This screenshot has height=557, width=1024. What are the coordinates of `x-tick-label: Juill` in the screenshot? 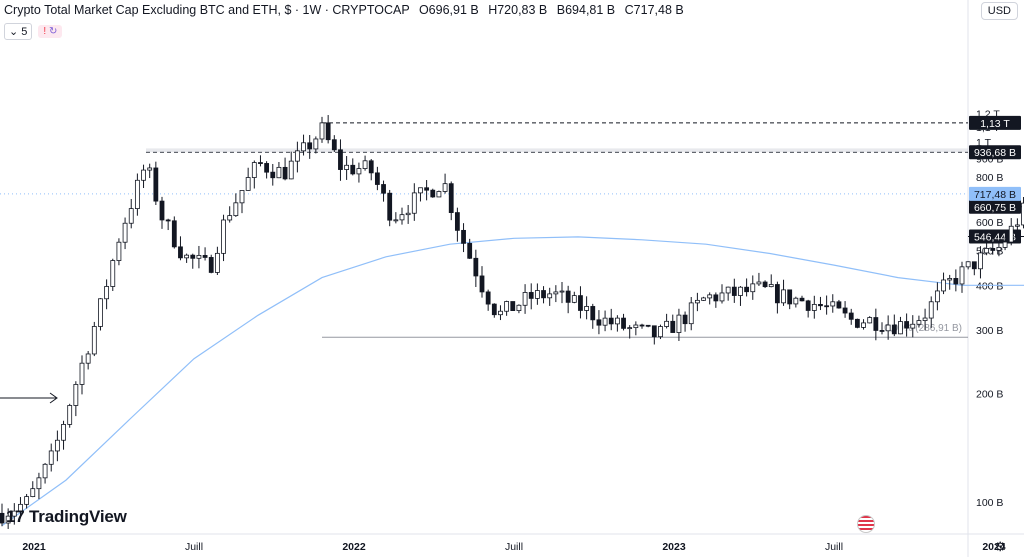 It's located at (194, 547).